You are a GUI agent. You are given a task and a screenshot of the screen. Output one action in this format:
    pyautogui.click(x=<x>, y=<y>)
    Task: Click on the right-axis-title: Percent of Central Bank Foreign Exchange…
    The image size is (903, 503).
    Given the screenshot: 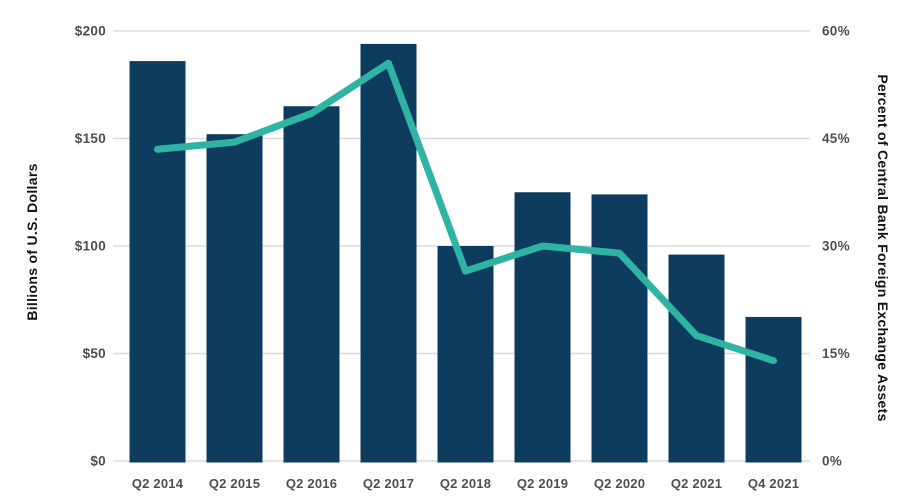 What is the action you would take?
    pyautogui.click(x=883, y=247)
    